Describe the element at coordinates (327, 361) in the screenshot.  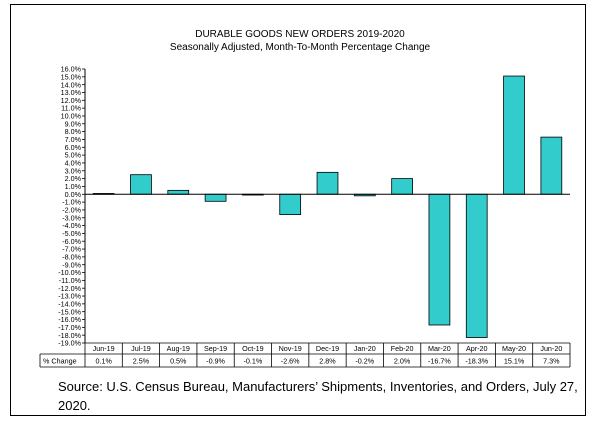
I see `table-value: 2.8%` at that location.